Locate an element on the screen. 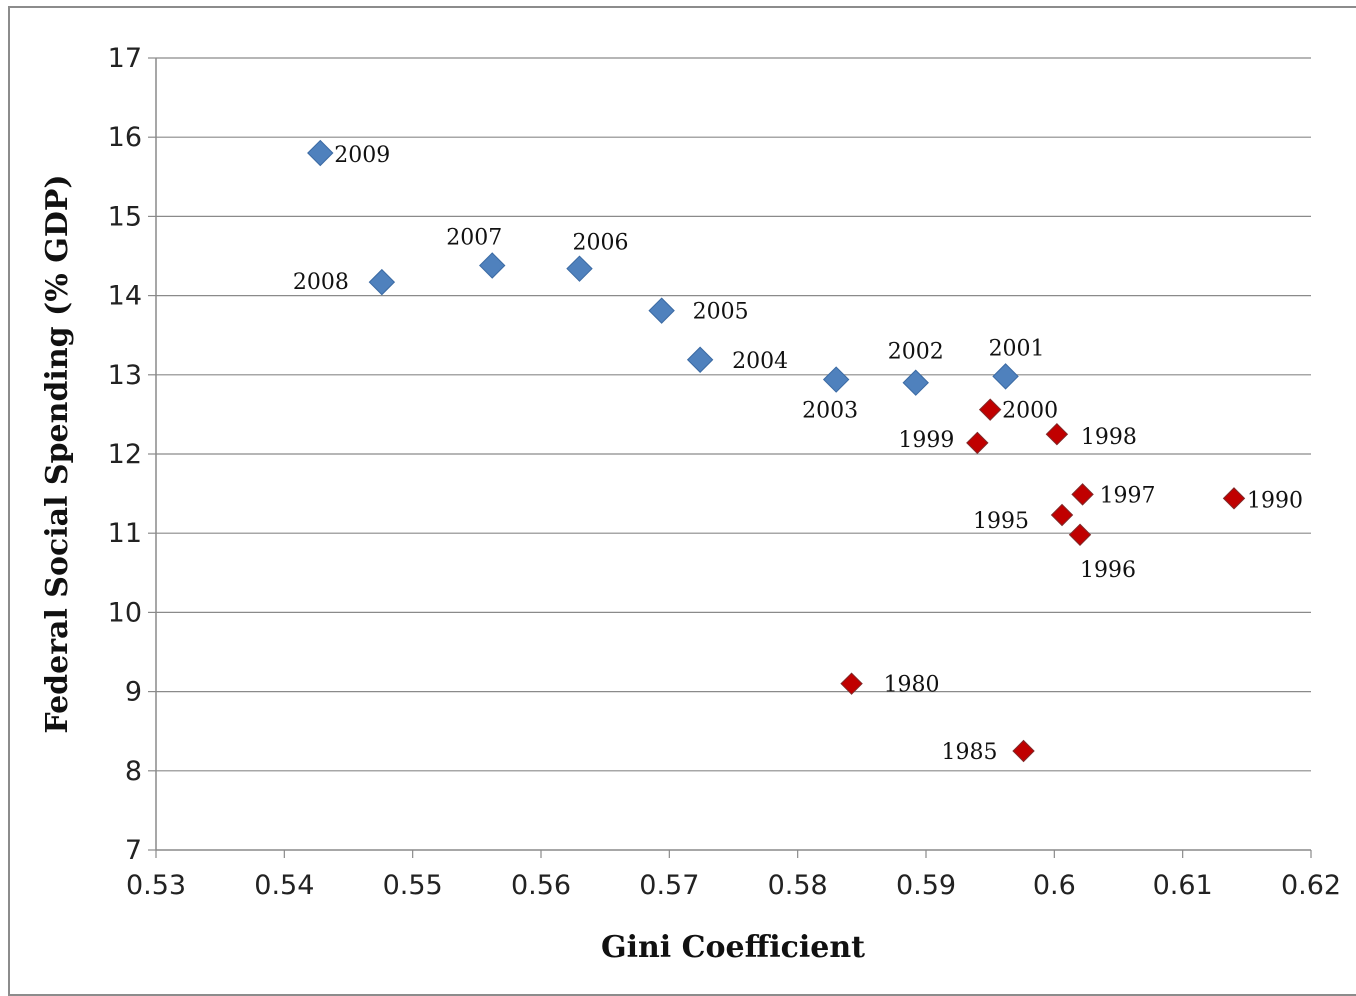 The height and width of the screenshot is (996, 1356). y-tick-label: 12 is located at coordinates (125, 454).